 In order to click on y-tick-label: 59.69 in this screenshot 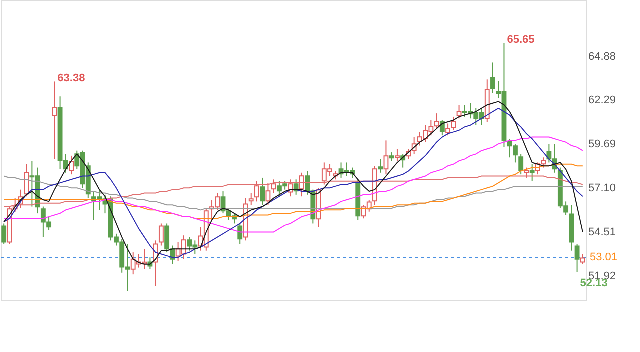, I will do `click(602, 144)`.